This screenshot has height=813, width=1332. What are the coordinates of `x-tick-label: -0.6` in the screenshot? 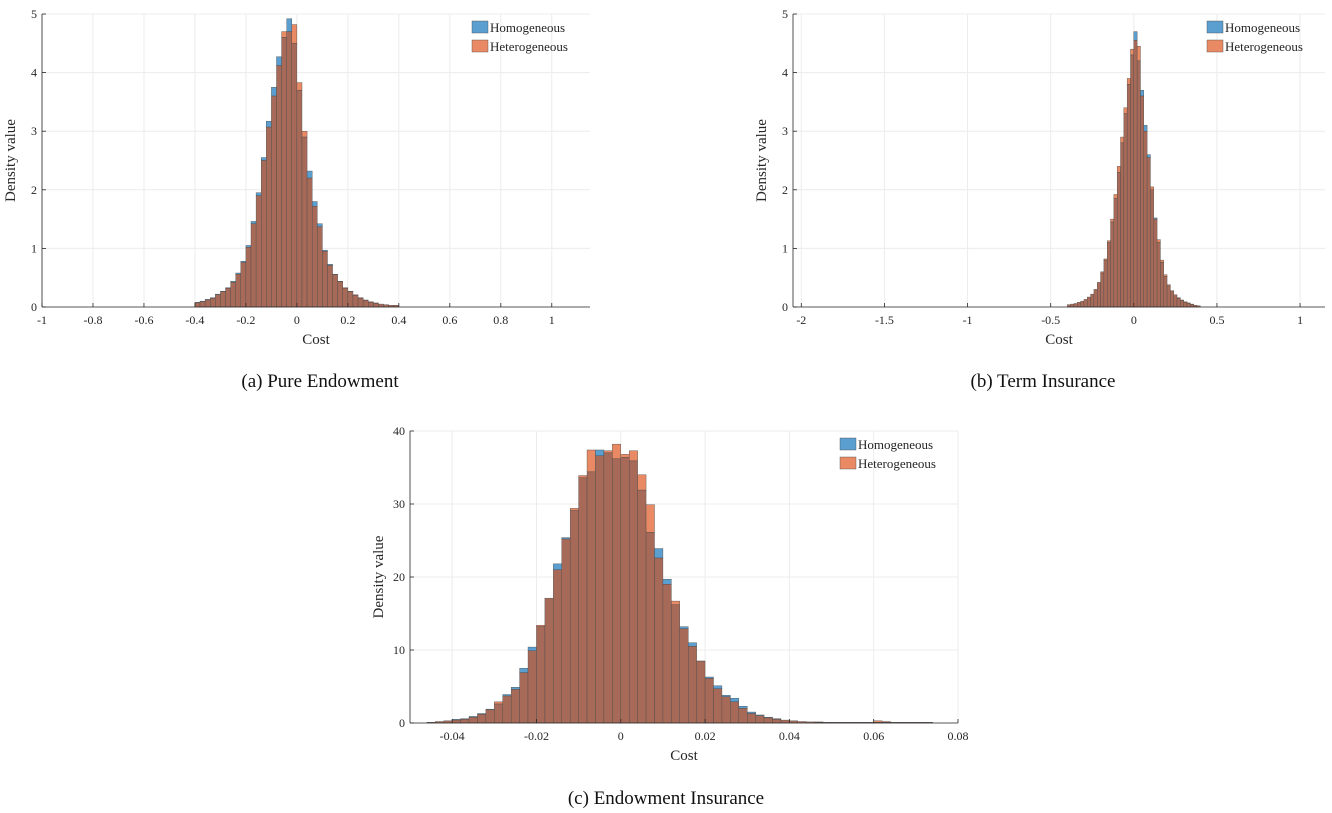 It's located at (143, 320).